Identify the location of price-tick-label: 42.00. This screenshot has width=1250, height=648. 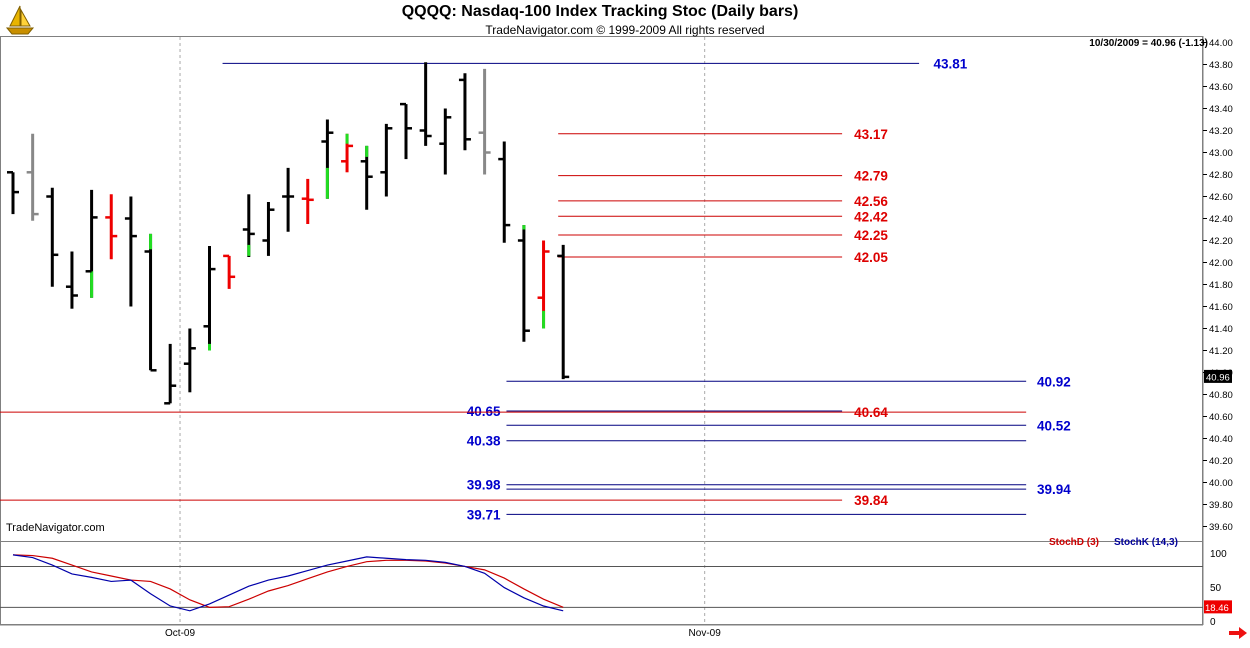
(1221, 263).